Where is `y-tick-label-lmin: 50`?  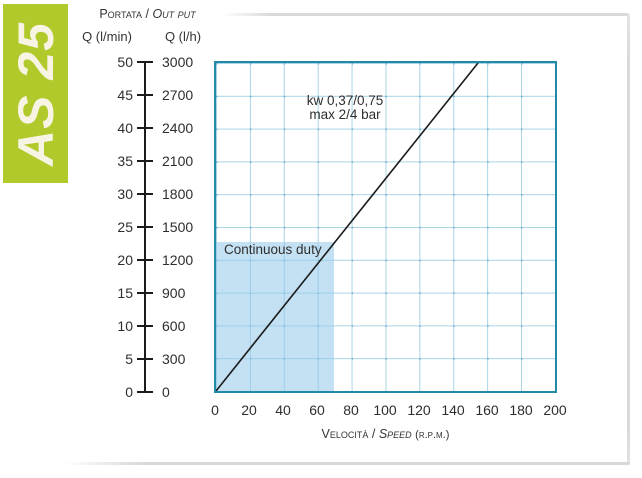
y-tick-label-lmin: 50 is located at coordinates (125, 62).